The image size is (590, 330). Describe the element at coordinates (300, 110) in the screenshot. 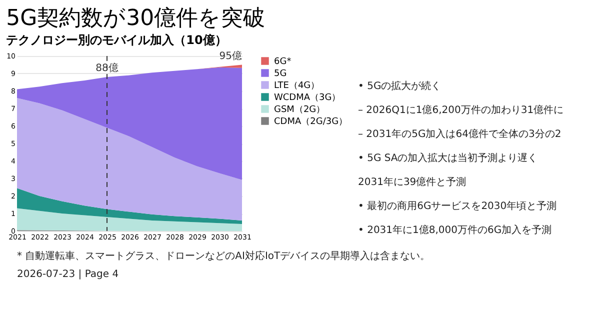

I see `legend-label: GSM（2G）` at that location.